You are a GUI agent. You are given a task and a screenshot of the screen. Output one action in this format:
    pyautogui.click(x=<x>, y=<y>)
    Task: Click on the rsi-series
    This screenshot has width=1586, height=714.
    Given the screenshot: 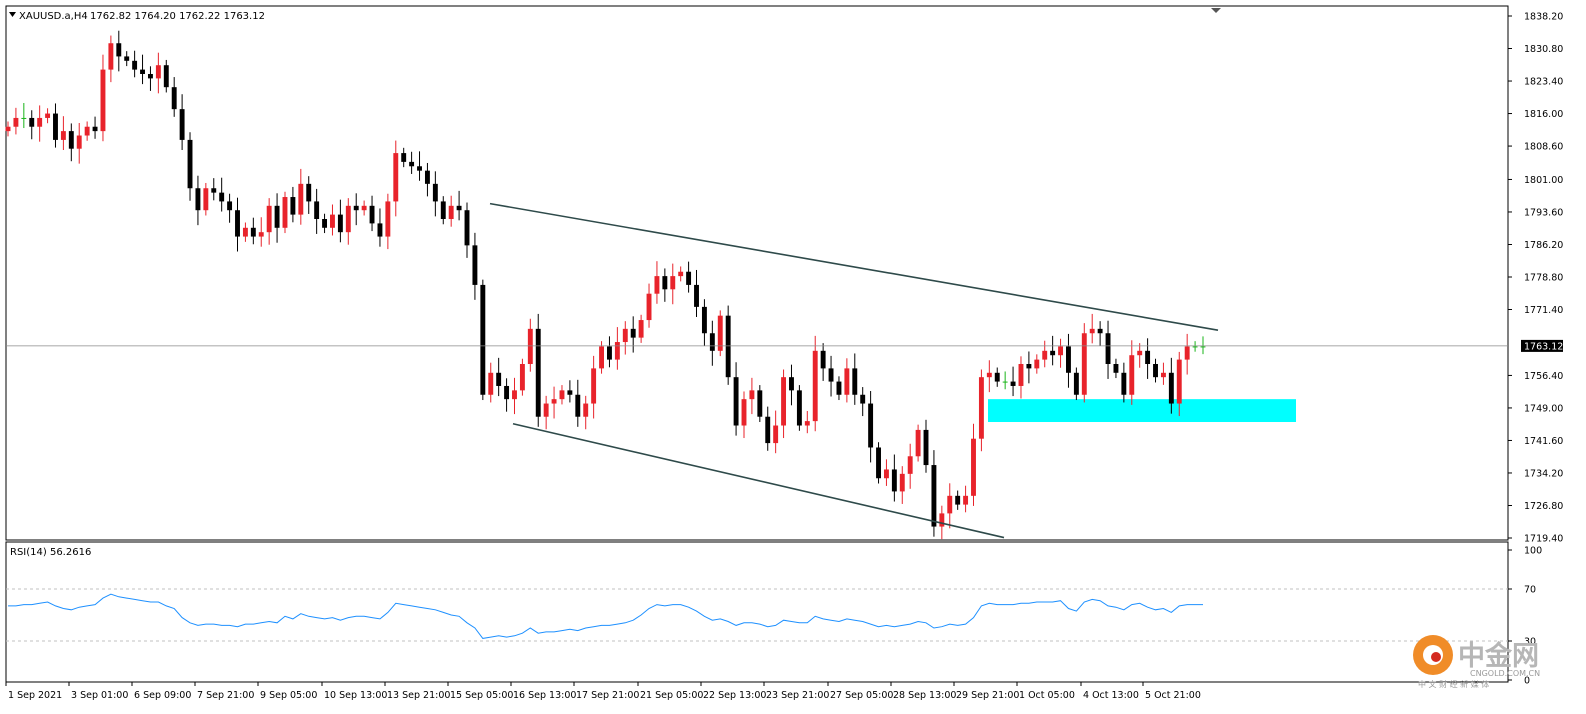 What is the action you would take?
    pyautogui.click(x=605, y=616)
    